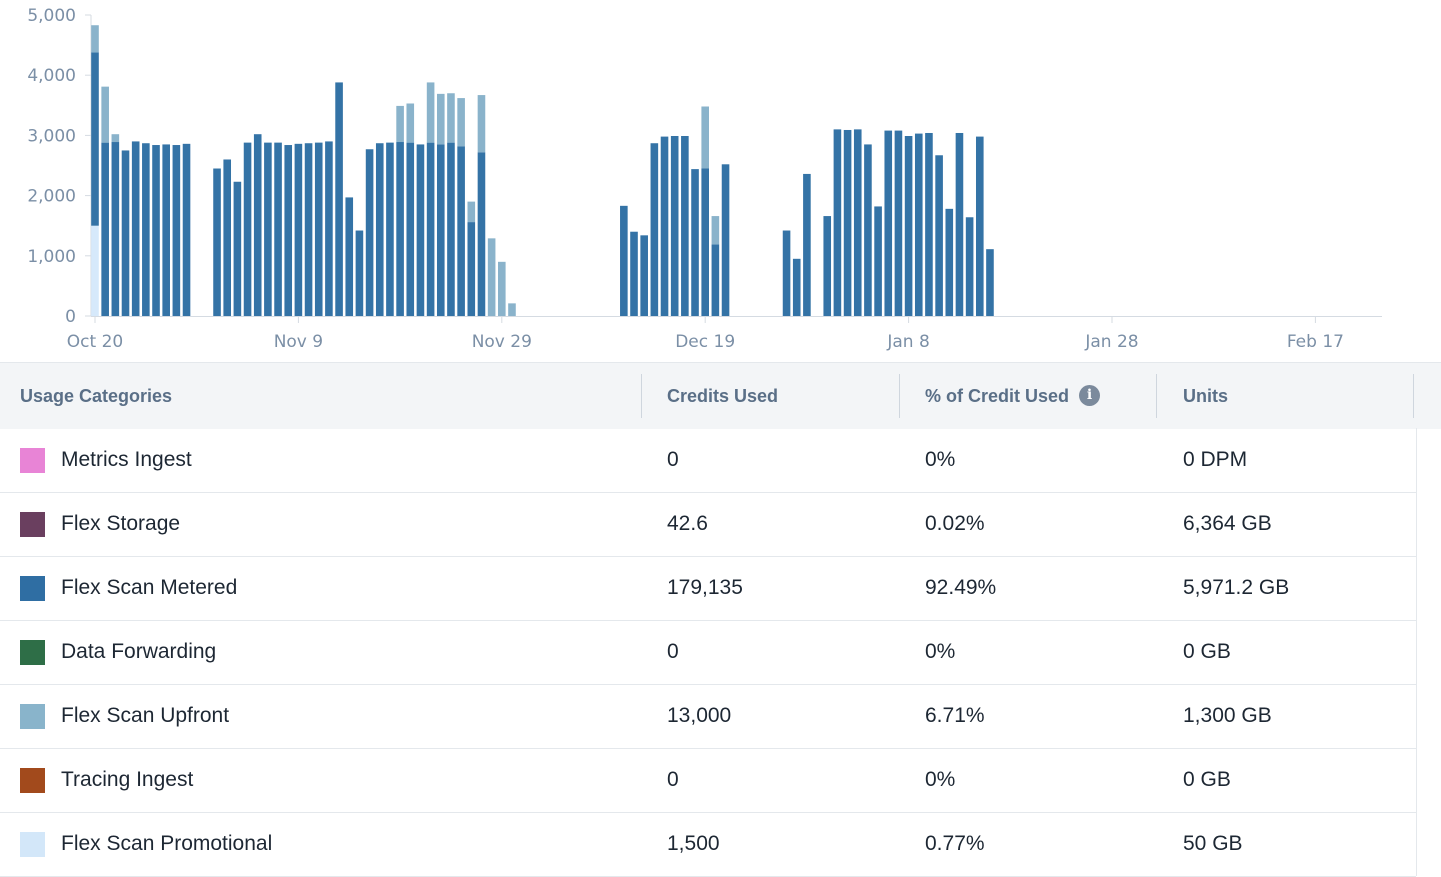  I want to click on table-row: Flex Scan Promotional 1,500 0.77% 50 GB, so click(708, 844).